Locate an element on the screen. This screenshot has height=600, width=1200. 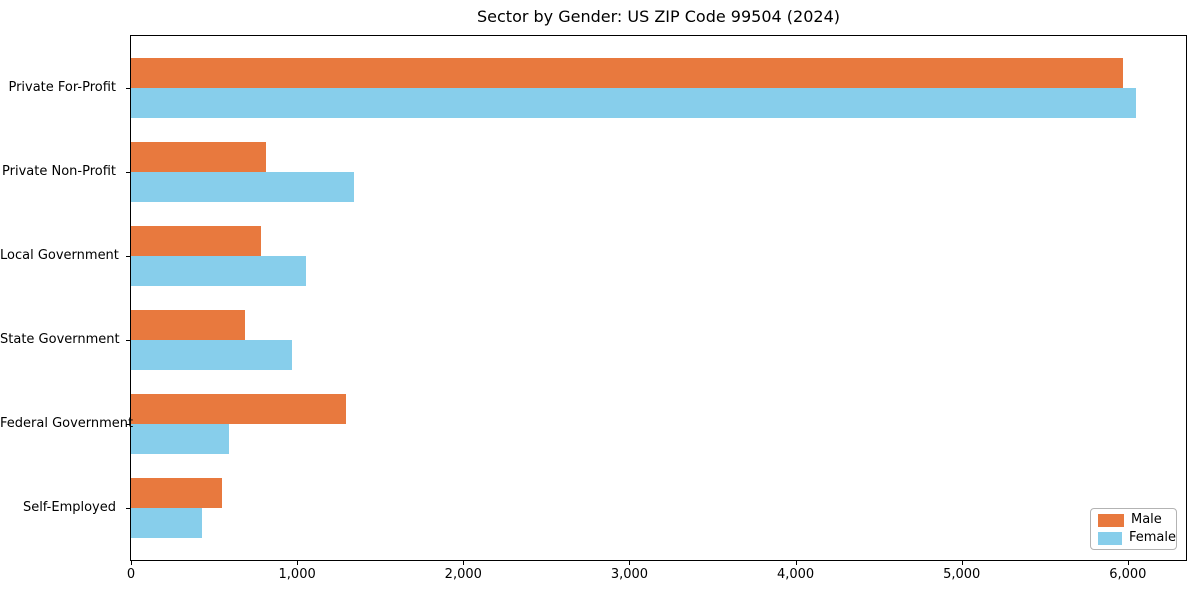
x-tick-label: 4,000 is located at coordinates (795, 574).